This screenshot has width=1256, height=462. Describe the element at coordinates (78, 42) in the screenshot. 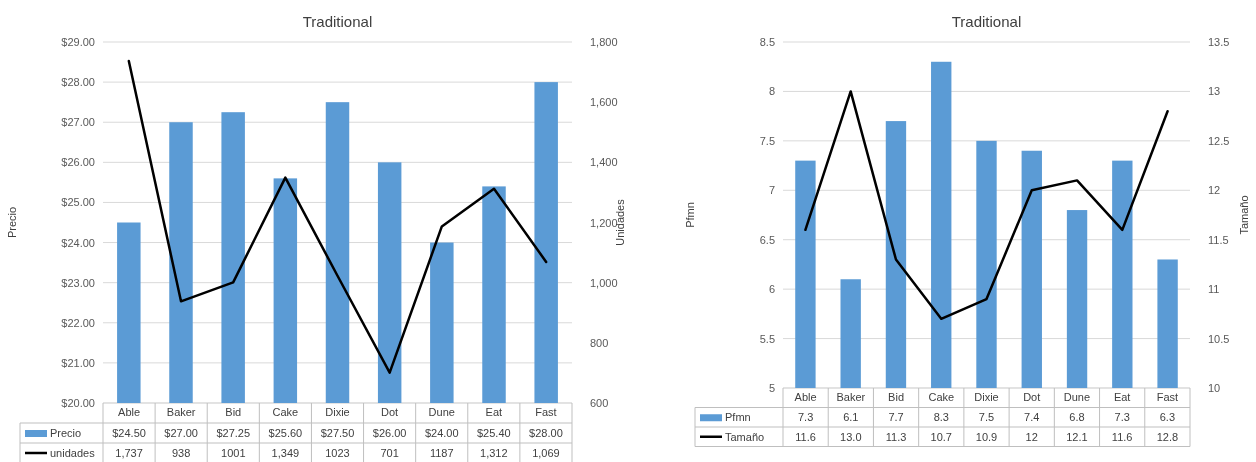

I see `y-tick-label: $29.00` at that location.